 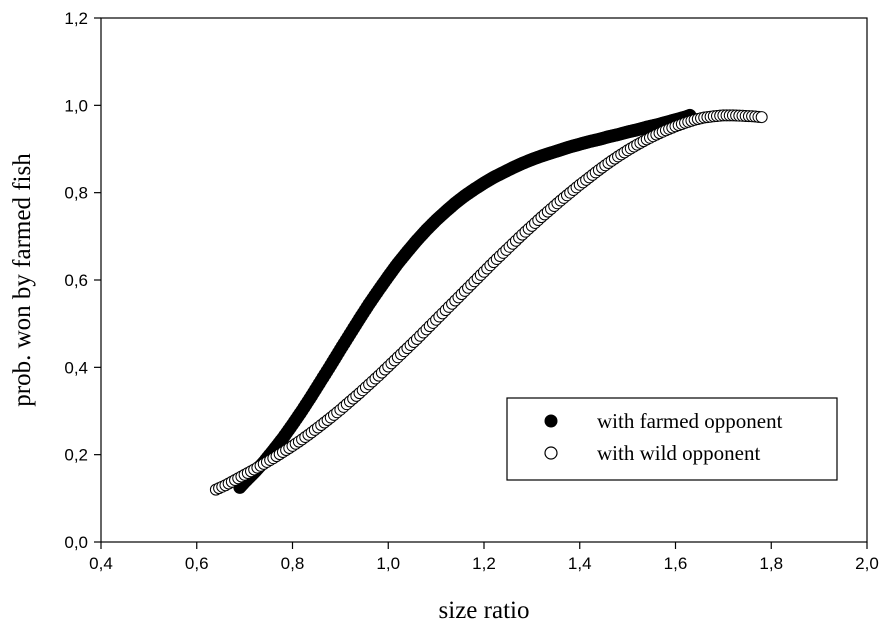 What do you see at coordinates (76, 280) in the screenshot?
I see `y-tick-label: 0,6` at bounding box center [76, 280].